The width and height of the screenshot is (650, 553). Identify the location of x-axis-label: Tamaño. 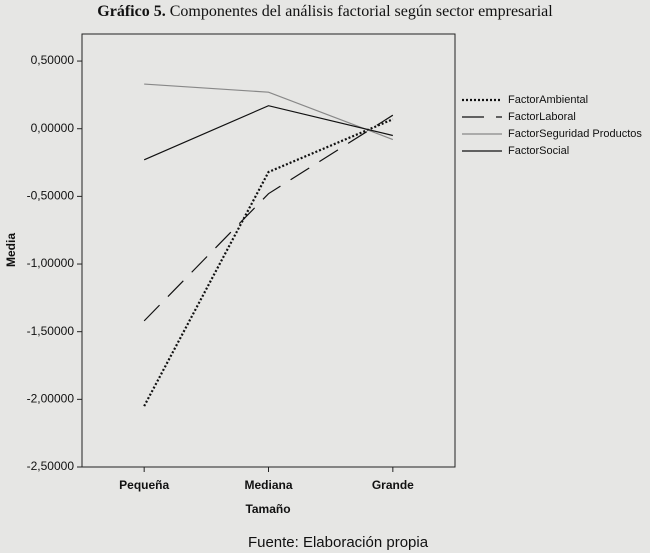
(267, 509).